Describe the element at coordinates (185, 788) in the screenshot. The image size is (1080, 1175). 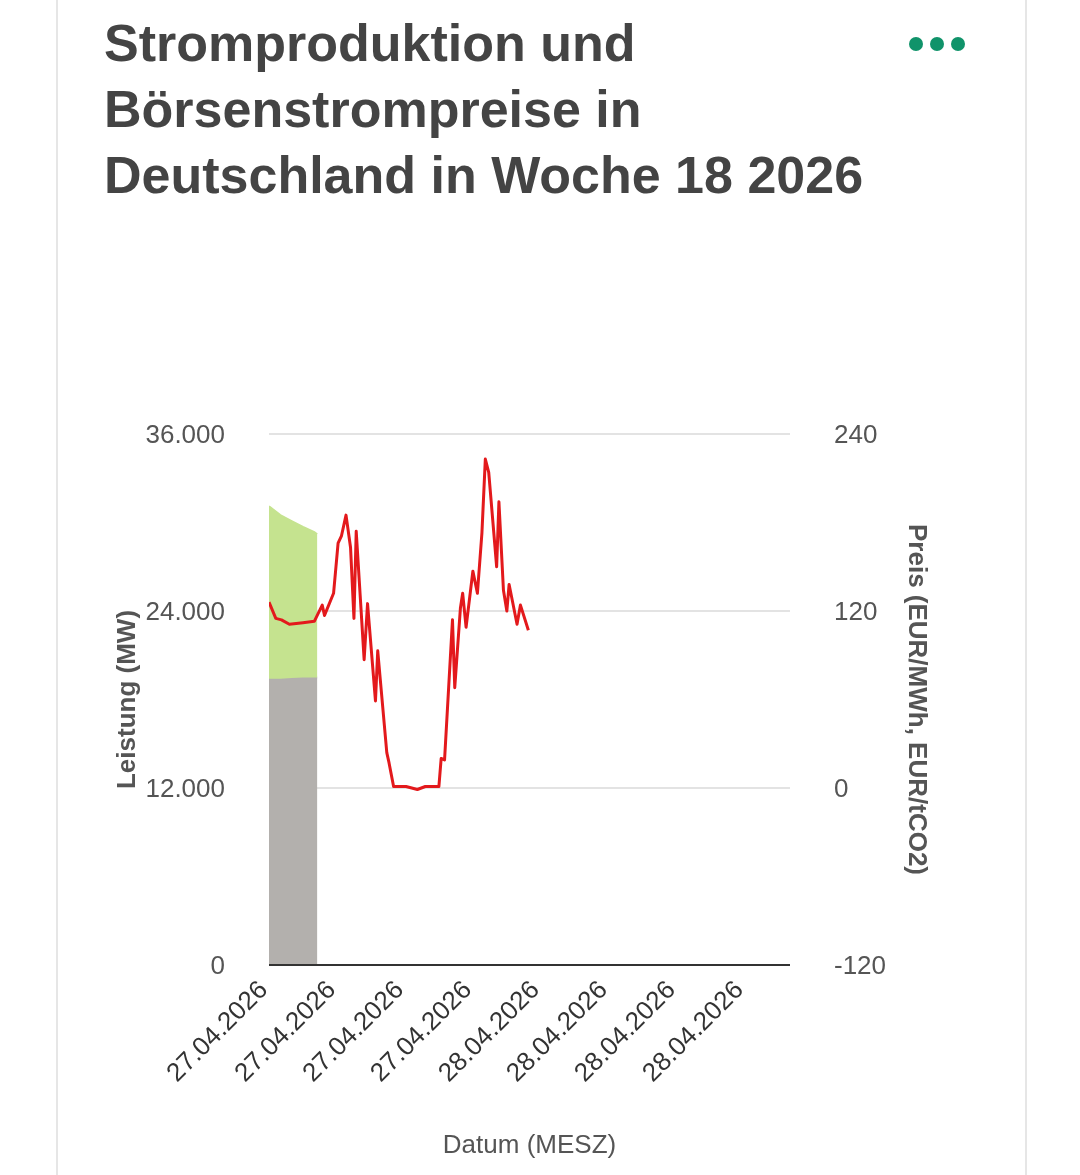
I see `y-tick-label: 12.000` at that location.